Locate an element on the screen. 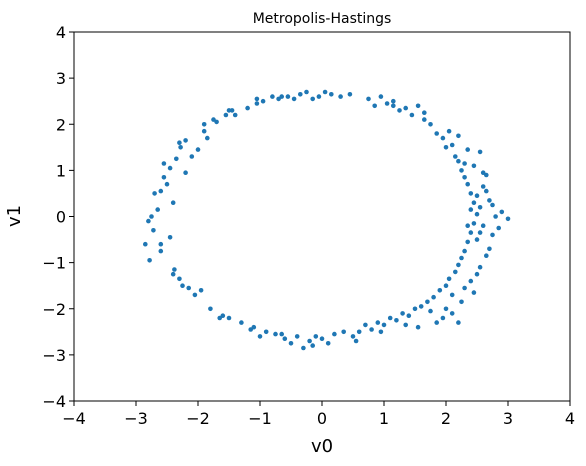 The height and width of the screenshot is (466, 586). x-tick-label: −3 is located at coordinates (136, 418).